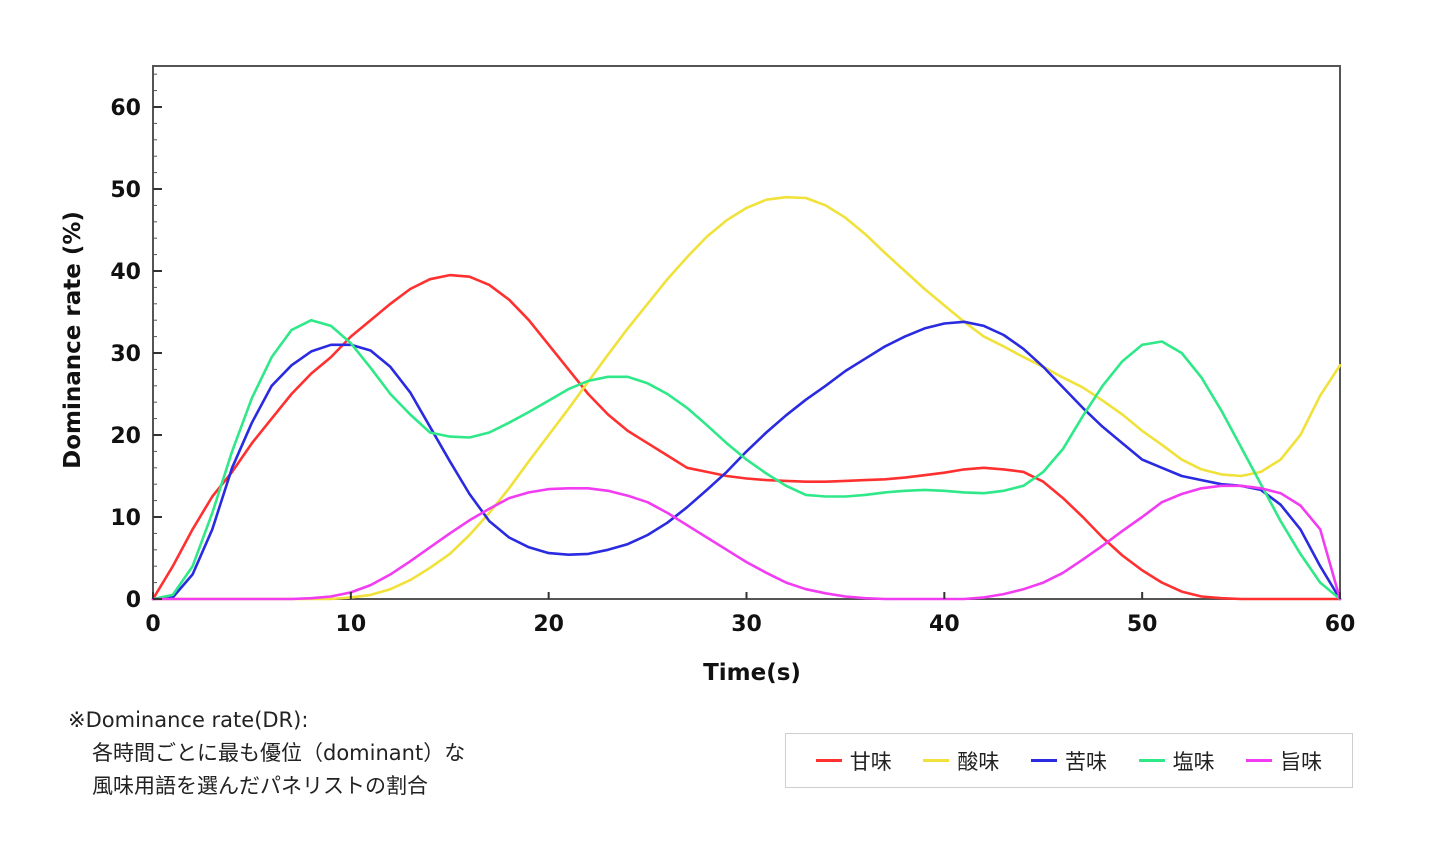 Image resolution: width=1440 pixels, height=860 pixels. I want to click on x-tick-label: 50, so click(1142, 624).